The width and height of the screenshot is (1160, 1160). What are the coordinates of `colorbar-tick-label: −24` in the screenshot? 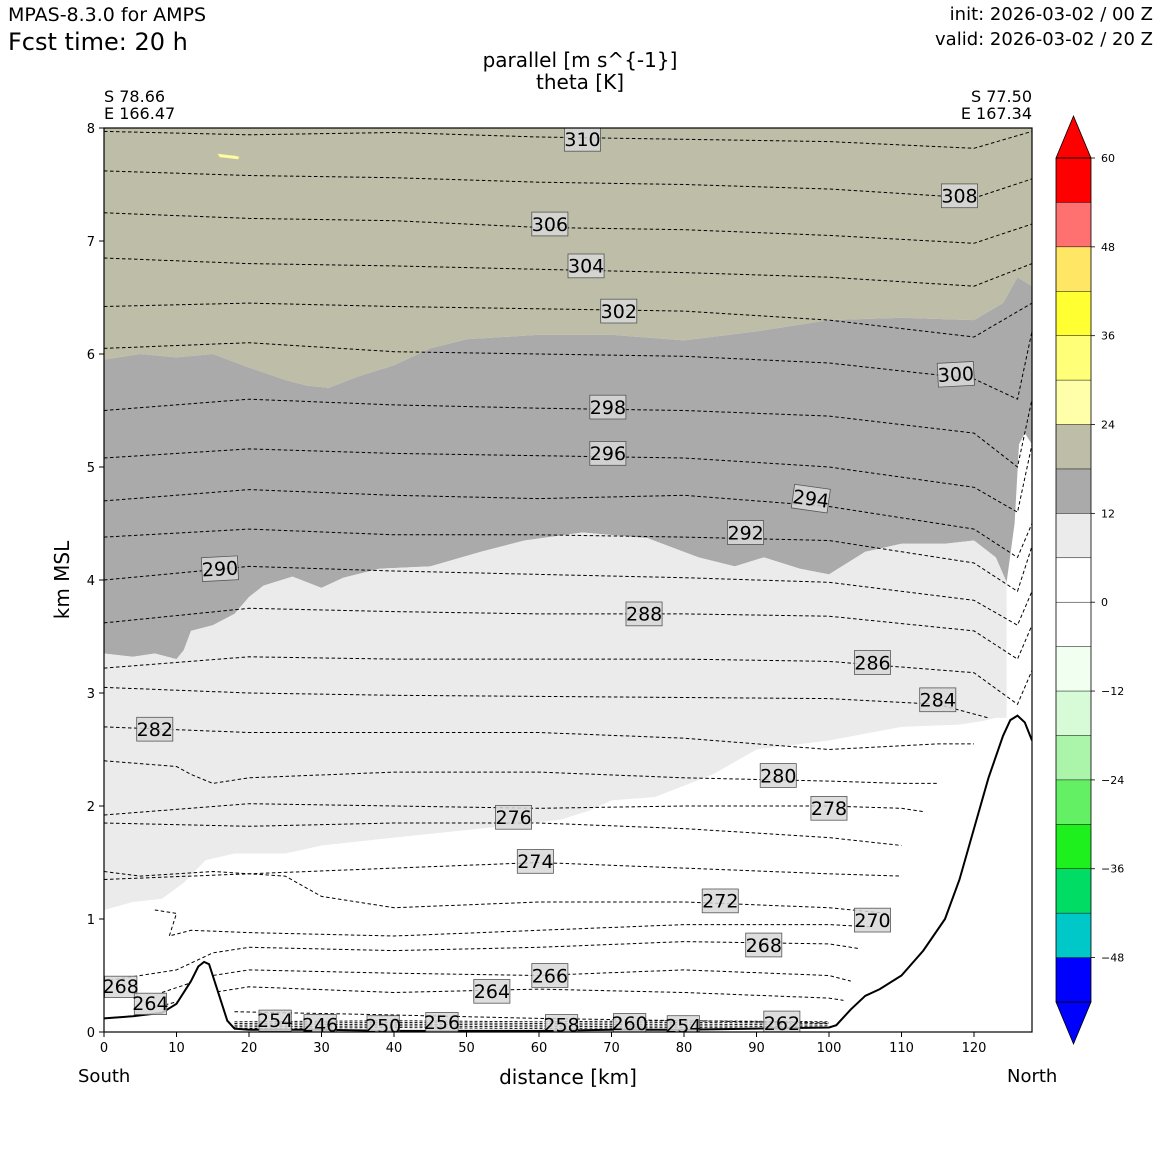 It's located at (1112, 780).